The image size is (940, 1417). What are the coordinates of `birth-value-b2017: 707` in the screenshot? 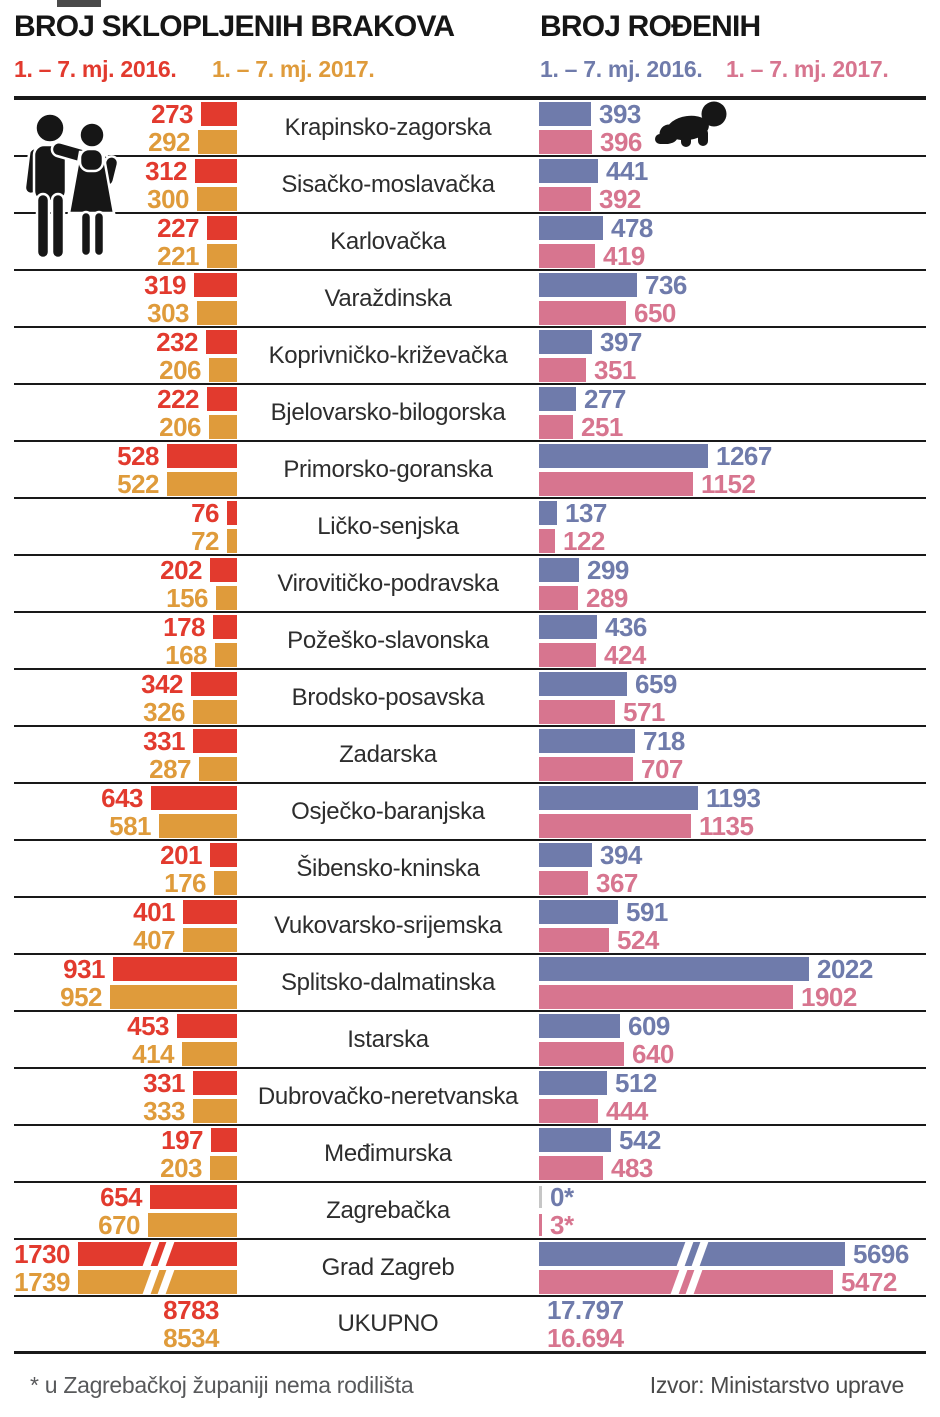 It's located at (662, 768).